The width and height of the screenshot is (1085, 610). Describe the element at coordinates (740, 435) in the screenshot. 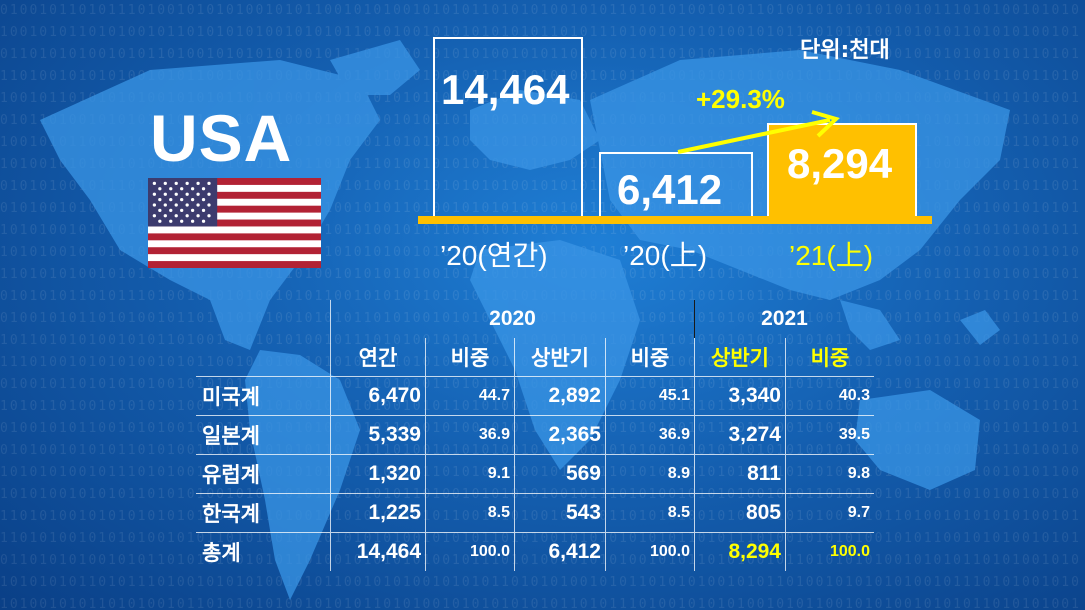

I see `cell: 3,274` at that location.